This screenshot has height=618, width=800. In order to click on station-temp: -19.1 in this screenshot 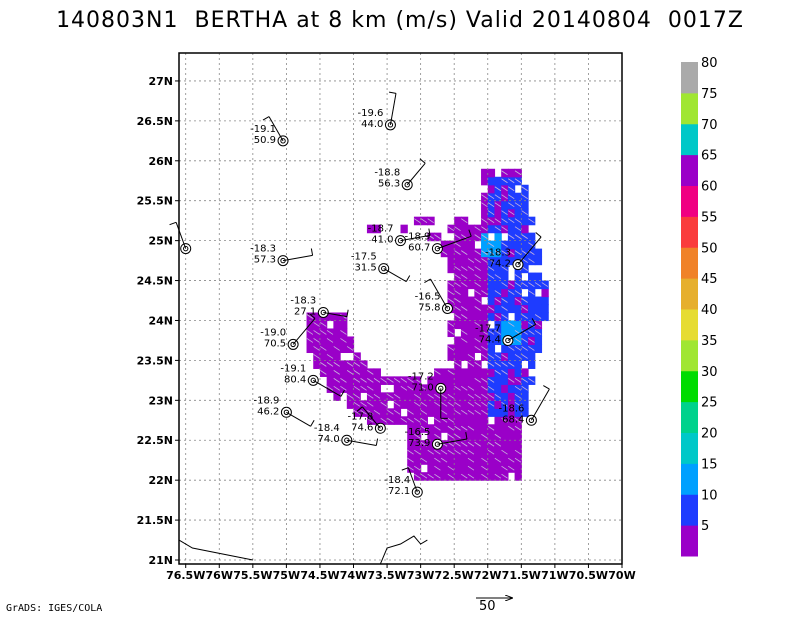, I will do `click(263, 129)`.